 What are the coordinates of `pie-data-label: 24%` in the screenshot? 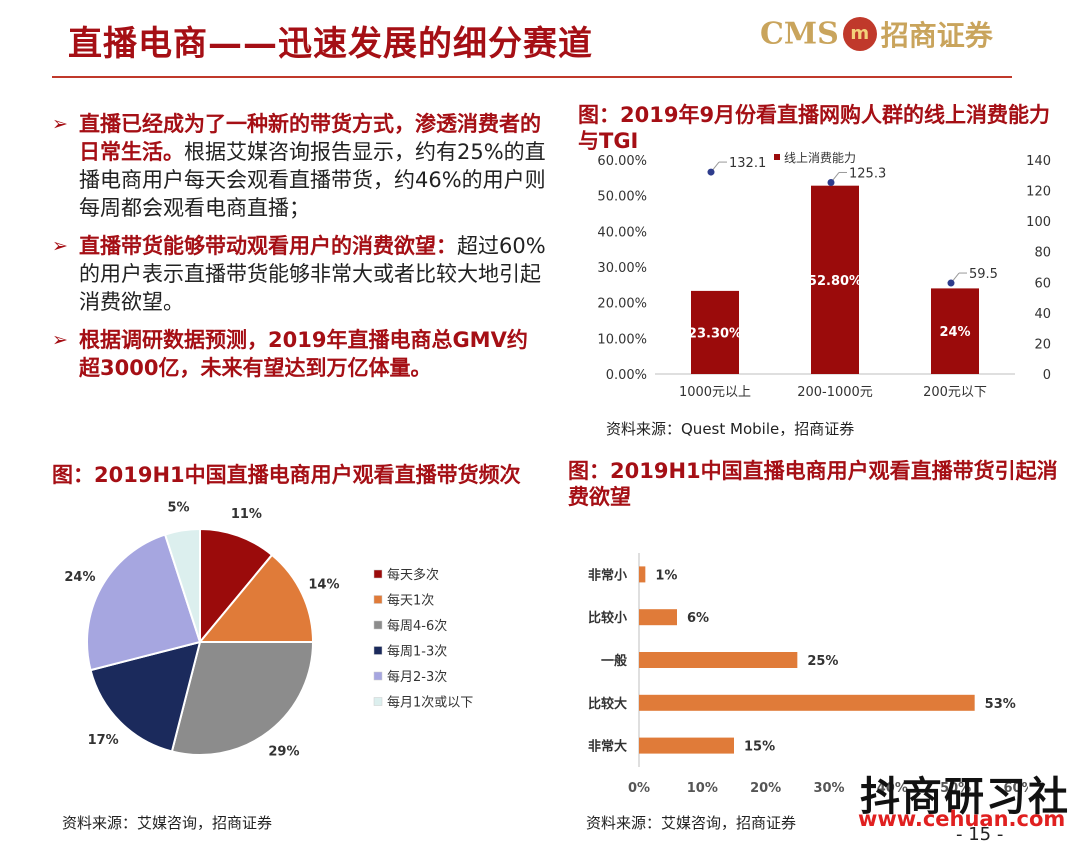 It's located at (79, 577).